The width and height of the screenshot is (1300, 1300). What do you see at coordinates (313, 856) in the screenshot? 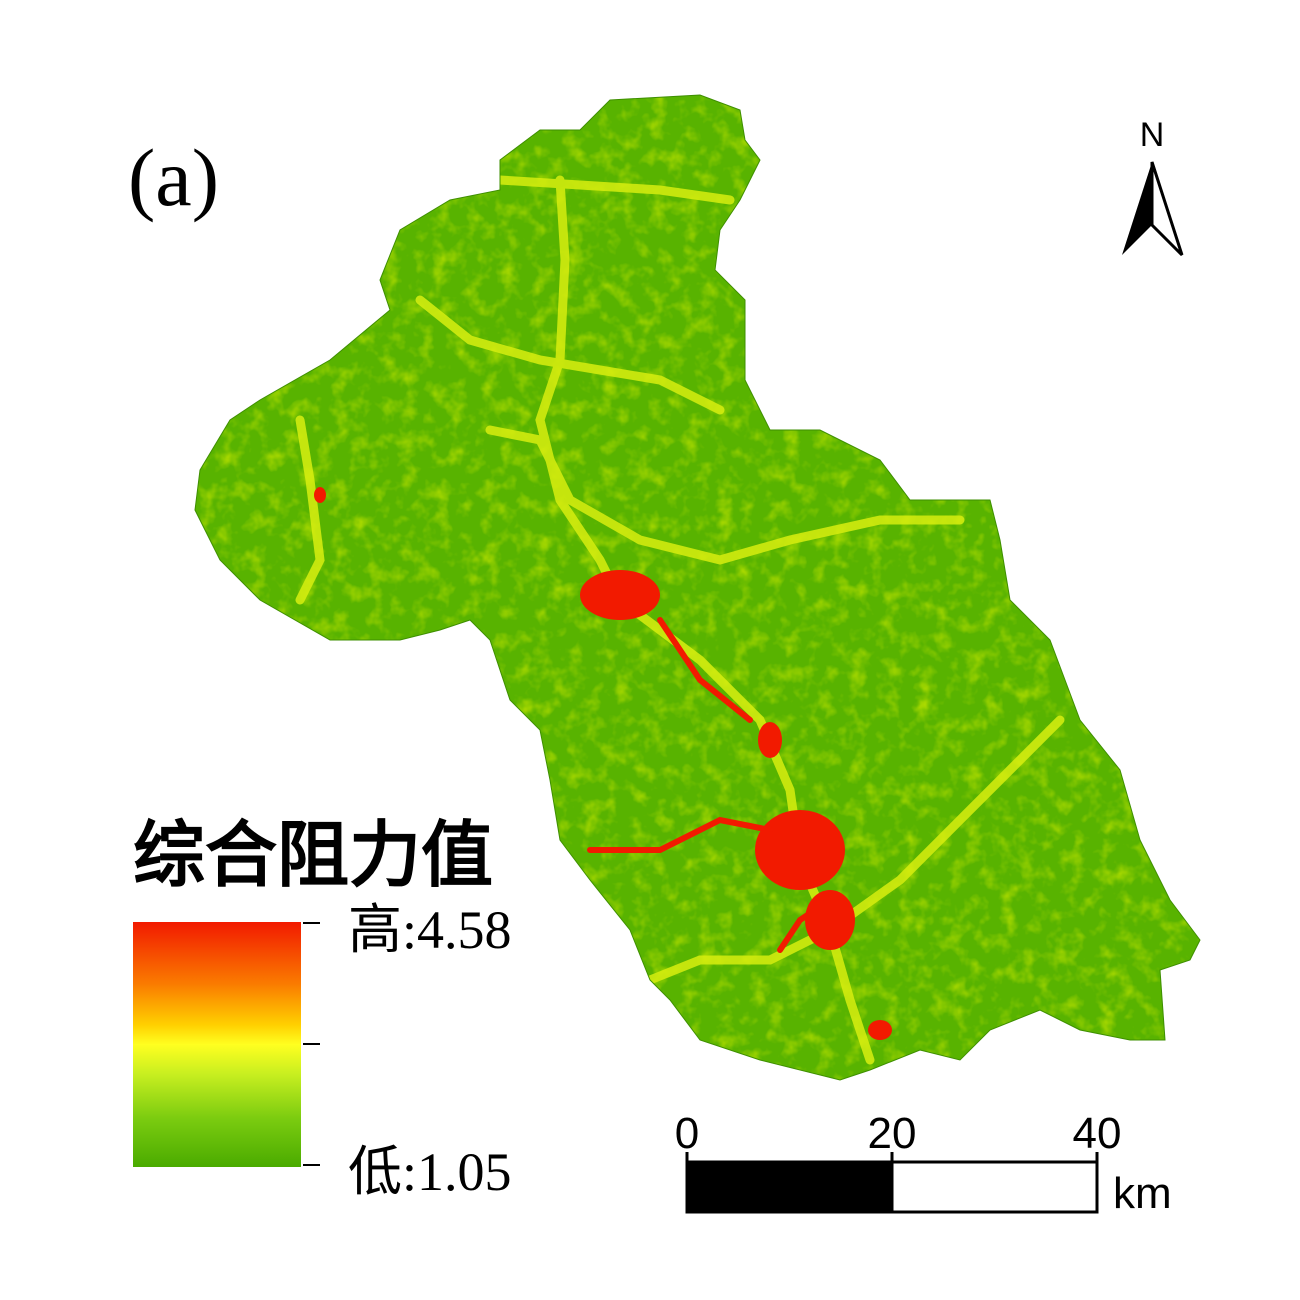
I see `legend-title: 综合阻力值` at bounding box center [313, 856].